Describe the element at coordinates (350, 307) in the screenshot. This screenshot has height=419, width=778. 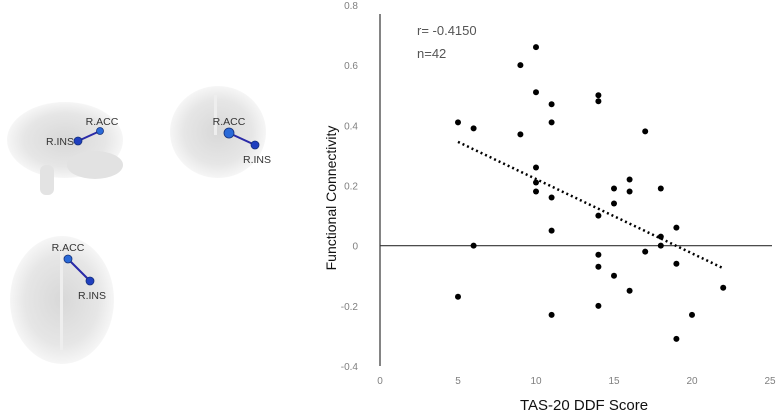
I see `y-tick-label: -0.2` at that location.